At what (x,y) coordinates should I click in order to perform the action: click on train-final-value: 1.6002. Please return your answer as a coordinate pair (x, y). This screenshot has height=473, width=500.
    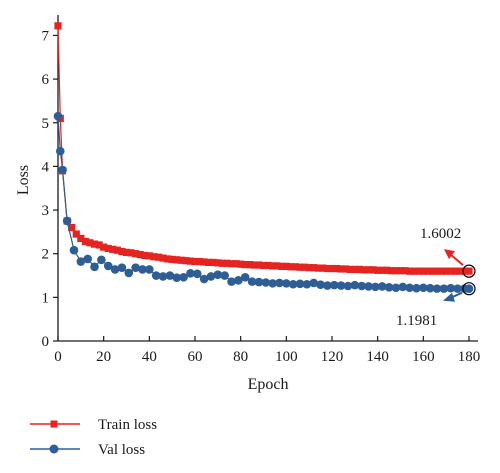
    Looking at the image, I should click on (440, 234).